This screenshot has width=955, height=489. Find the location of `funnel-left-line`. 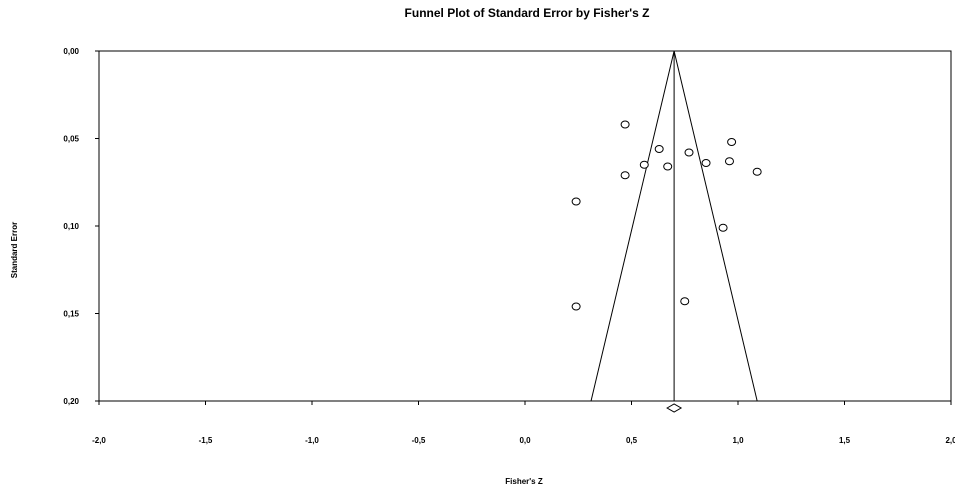

funnel-left-line is located at coordinates (632, 226).